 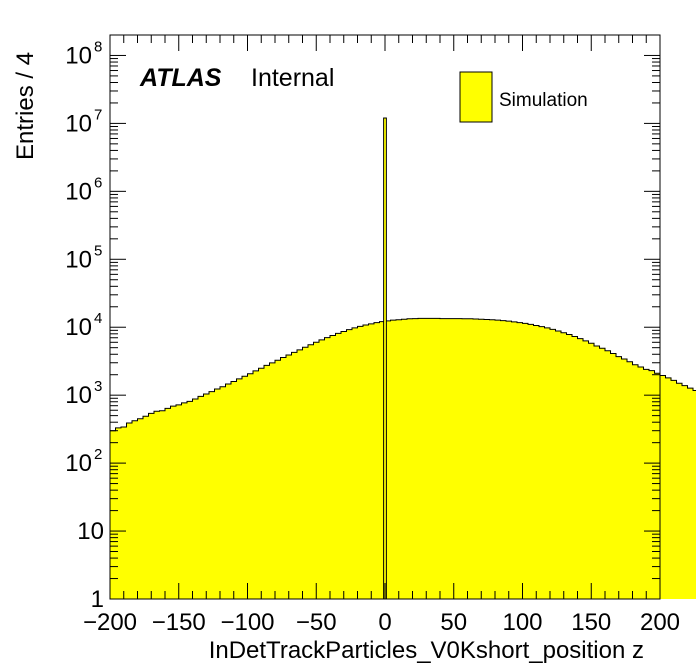 I want to click on y-tick-exponent: 5, so click(x=98, y=250).